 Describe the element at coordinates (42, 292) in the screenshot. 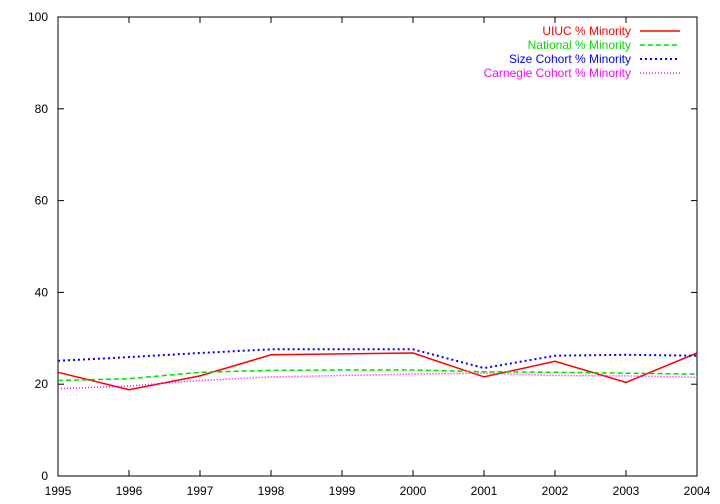

I see `y-tick-label: 40` at that location.